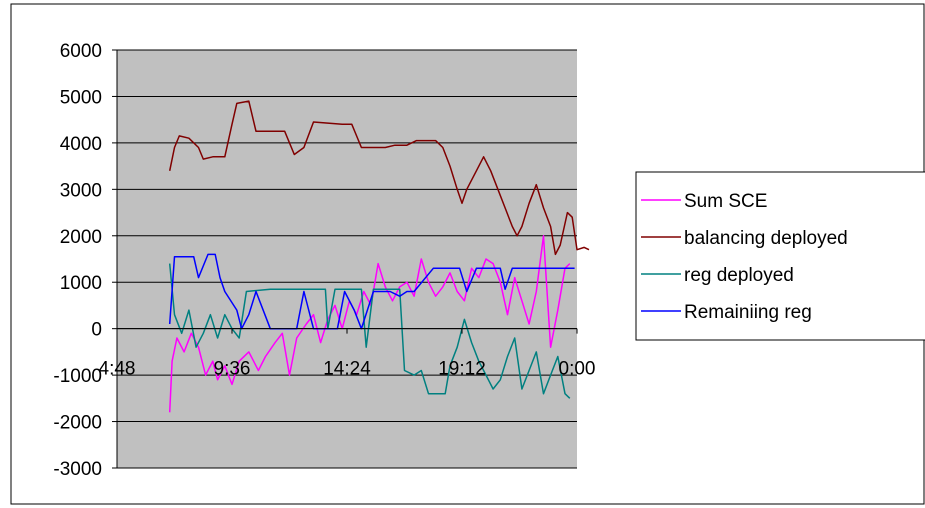 This screenshot has width=925, height=508. Describe the element at coordinates (232, 369) in the screenshot. I see `x-tick-label: 9:36` at that location.